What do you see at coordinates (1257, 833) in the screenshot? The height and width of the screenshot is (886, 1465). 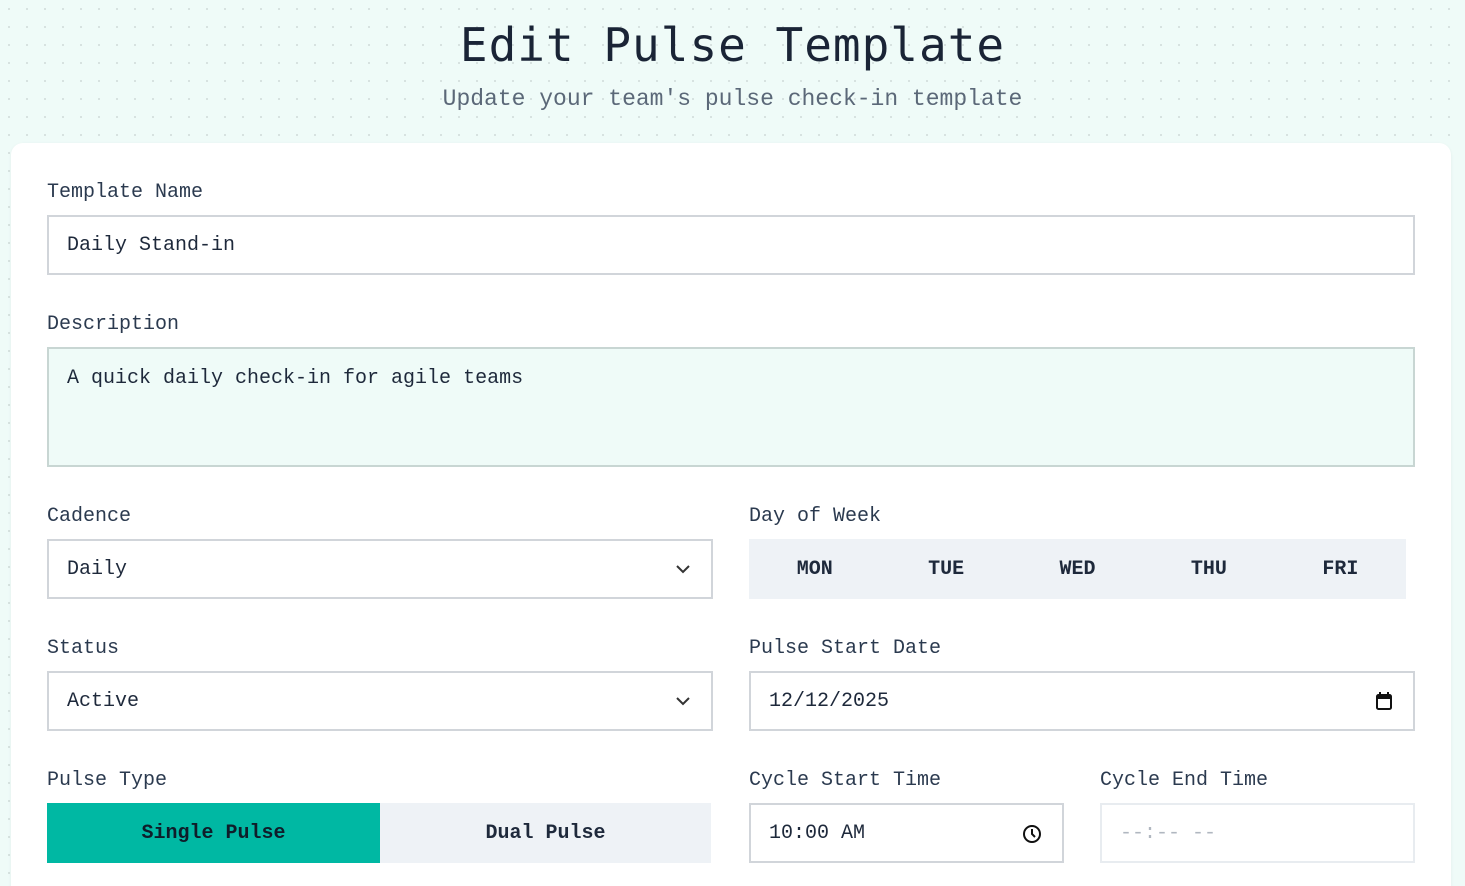 I see `cycle-end-time-input: --:-- --` at bounding box center [1257, 833].